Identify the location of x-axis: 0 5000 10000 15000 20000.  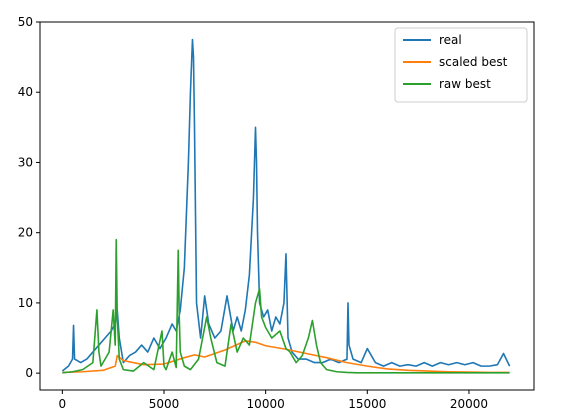
(273, 400).